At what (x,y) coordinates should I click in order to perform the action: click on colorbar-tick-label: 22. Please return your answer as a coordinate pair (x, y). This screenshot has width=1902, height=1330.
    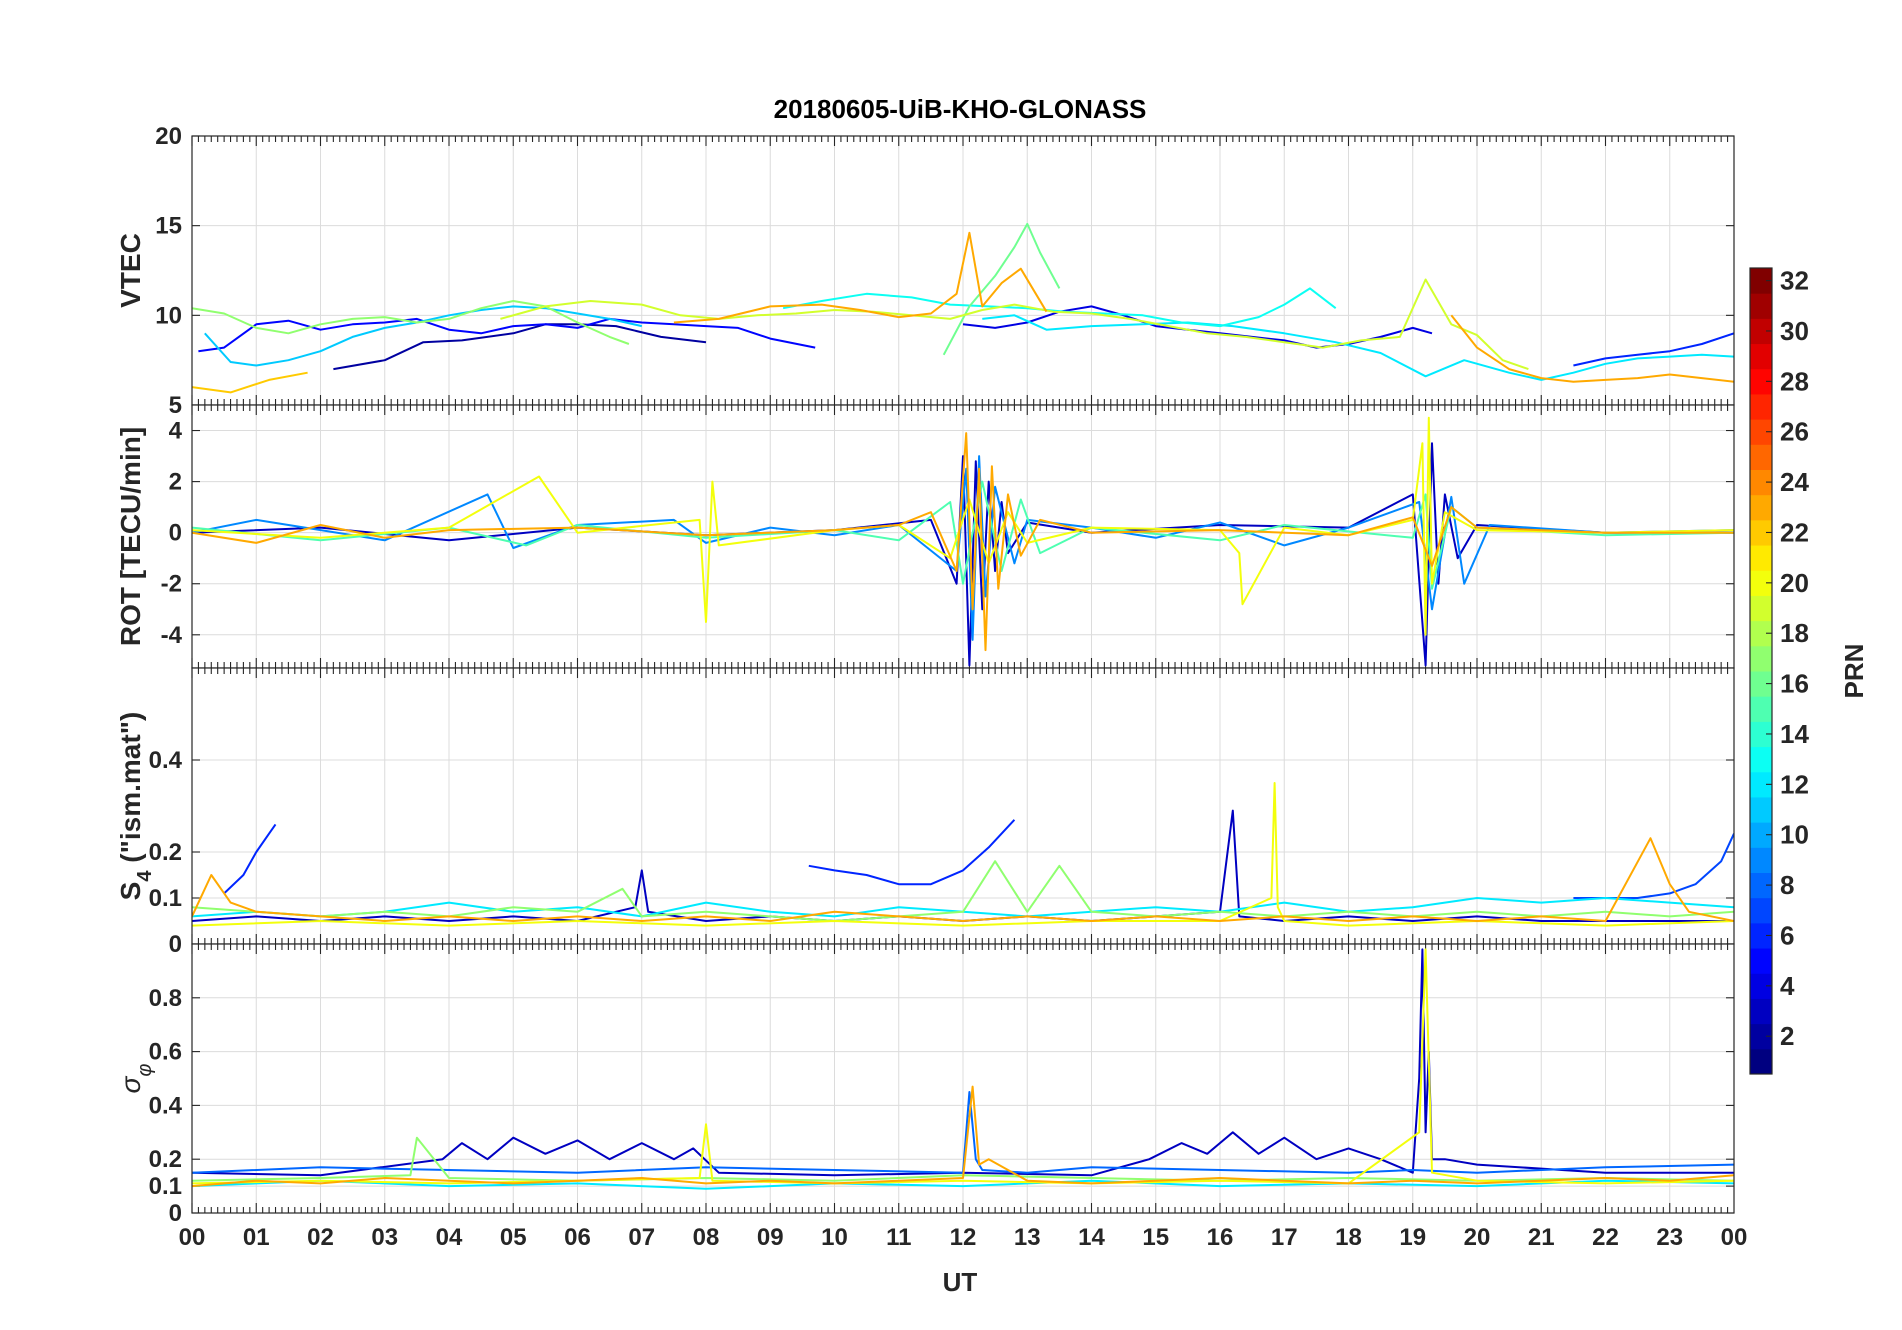
    Looking at the image, I should click on (1794, 532).